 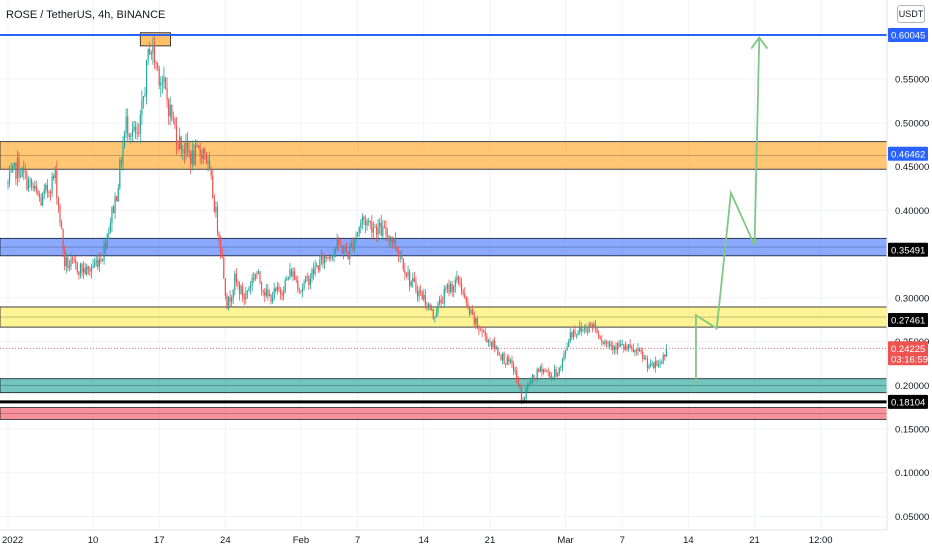 I want to click on projection-path, so click(x=728, y=211).